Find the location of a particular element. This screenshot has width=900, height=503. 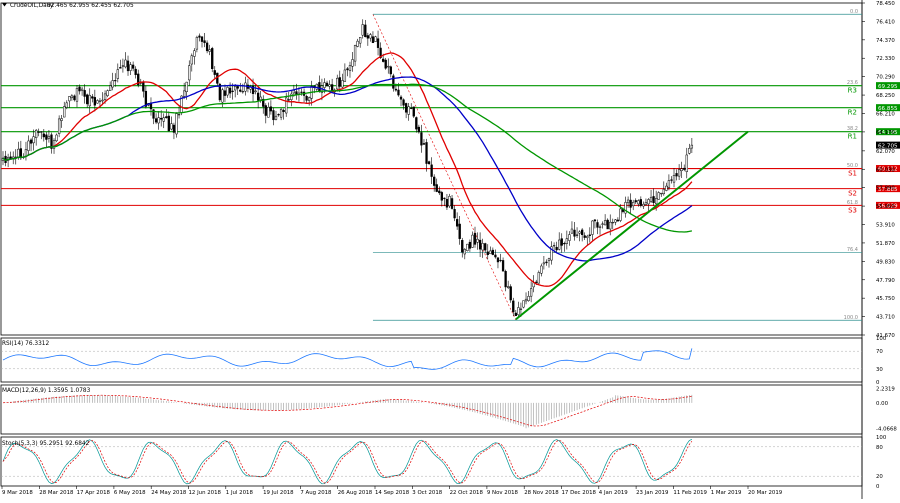

level-tag-text: 57.885 is located at coordinates (888, 190).